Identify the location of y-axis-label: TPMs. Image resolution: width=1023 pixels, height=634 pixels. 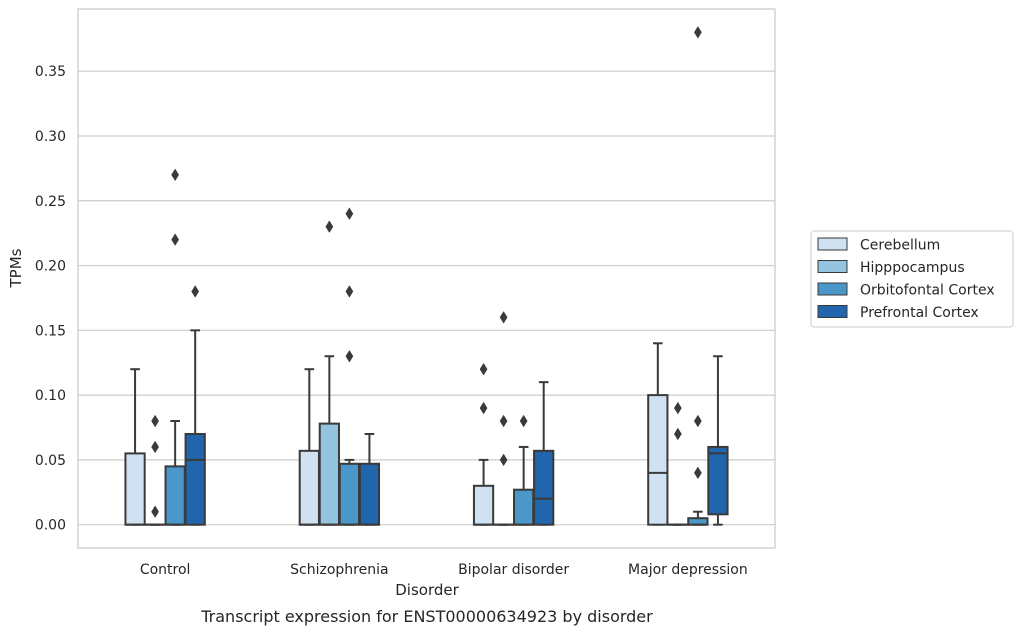
(16, 268).